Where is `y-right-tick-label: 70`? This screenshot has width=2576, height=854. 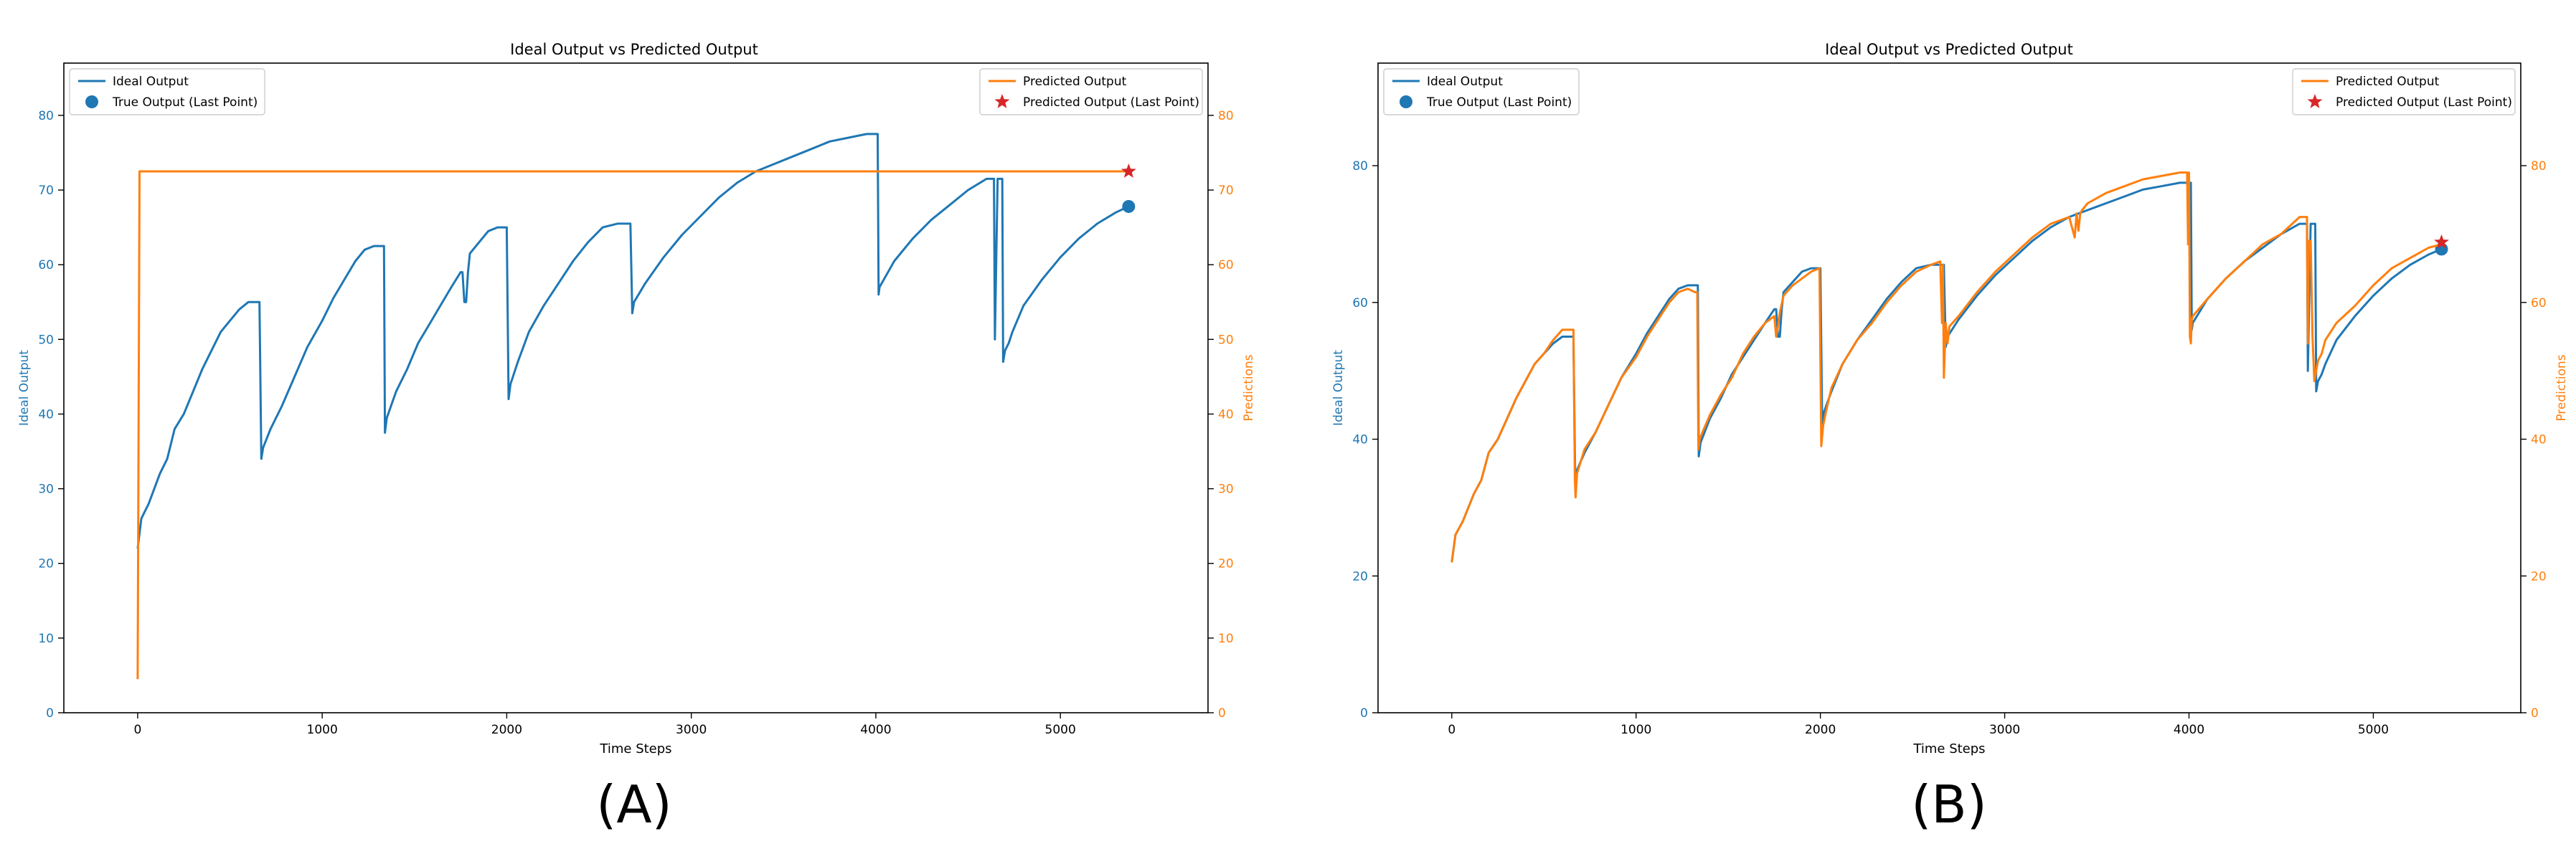 y-right-tick-label: 70 is located at coordinates (1226, 191).